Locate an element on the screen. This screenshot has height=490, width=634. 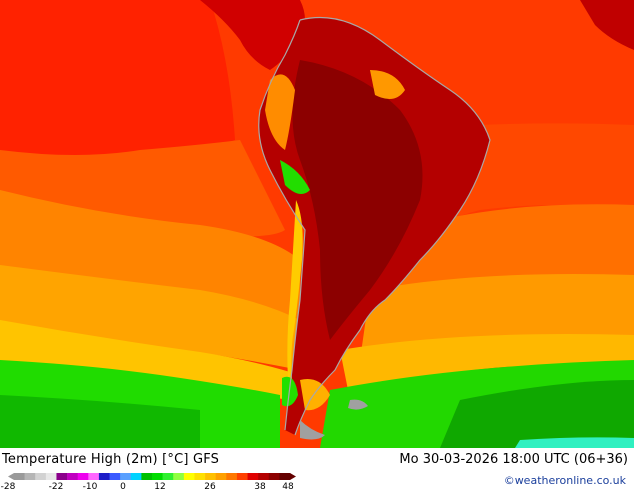
legend-tick-label: -22 is located at coordinates (56, 486).